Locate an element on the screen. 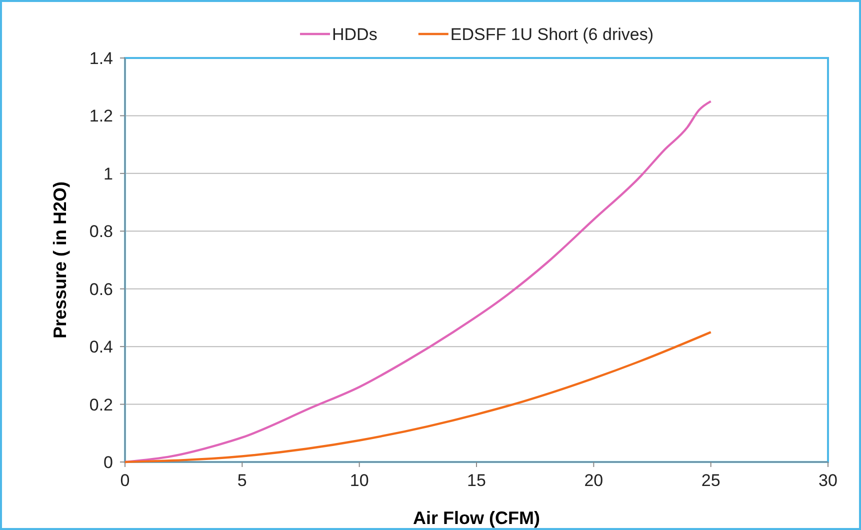 The image size is (861, 530). x-tick-label: 5 is located at coordinates (242, 480).